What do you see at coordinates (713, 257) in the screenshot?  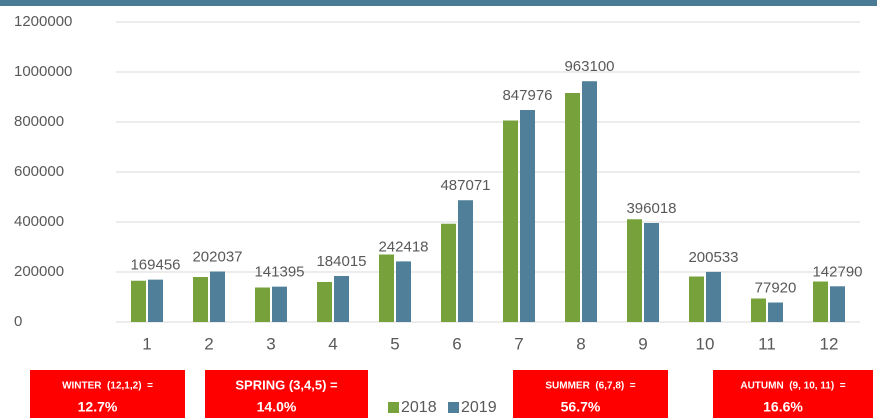 I see `data-label: 200533` at bounding box center [713, 257].